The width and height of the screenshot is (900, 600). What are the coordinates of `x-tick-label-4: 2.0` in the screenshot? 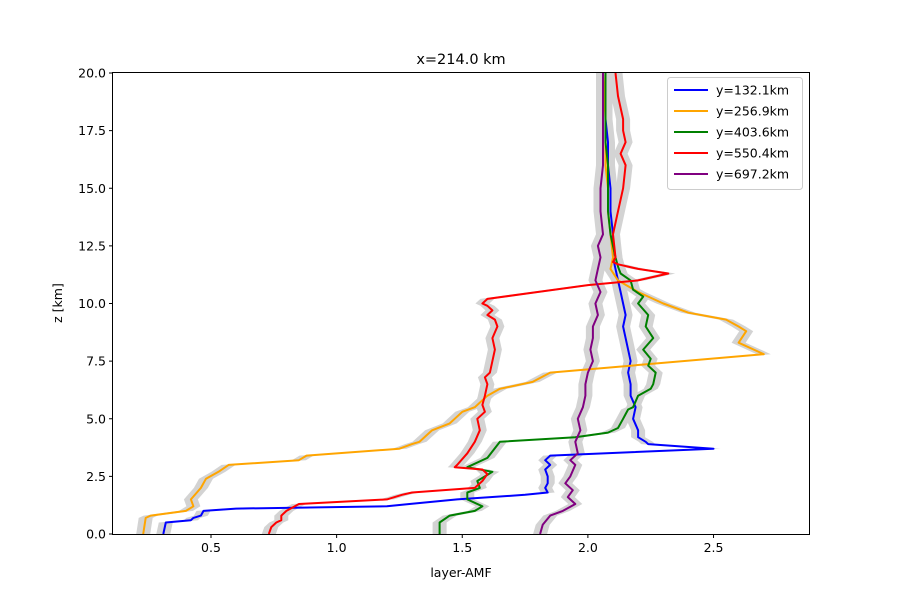 It's located at (588, 547).